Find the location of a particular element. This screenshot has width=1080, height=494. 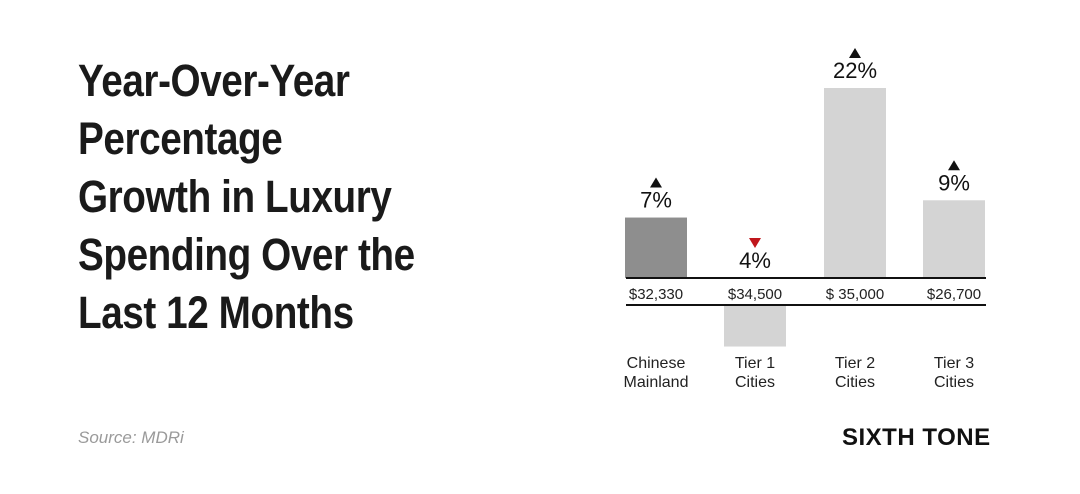

value-label: 7% is located at coordinates (656, 200).